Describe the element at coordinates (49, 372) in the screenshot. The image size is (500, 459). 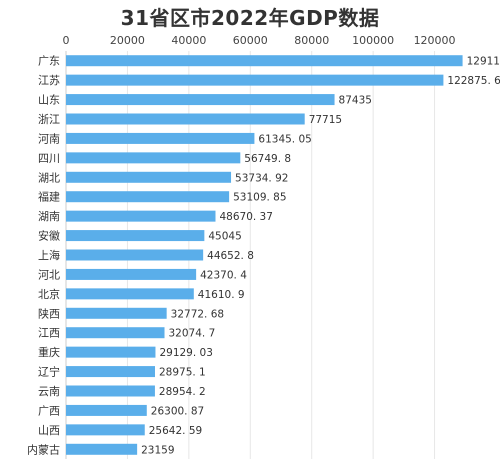
I see `category-label: 辽宁` at that location.